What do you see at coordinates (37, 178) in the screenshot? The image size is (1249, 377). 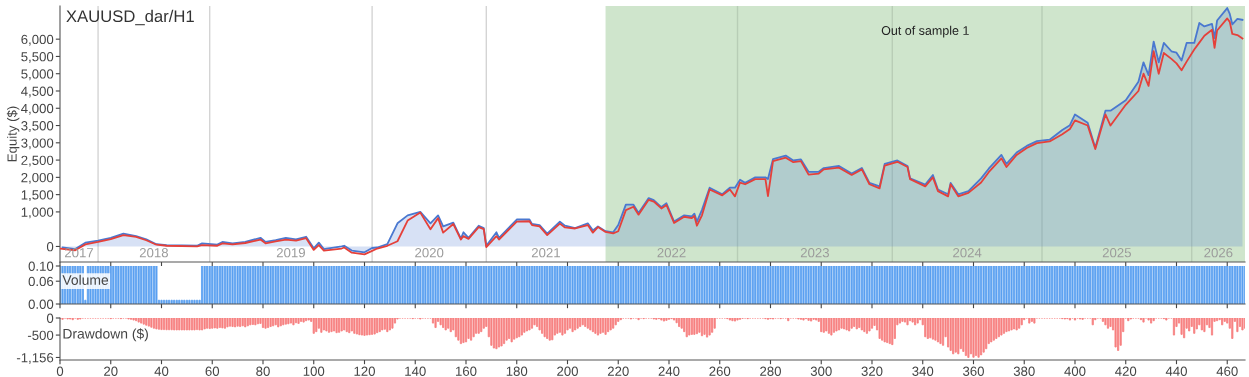 I see `y-tick-label: 2,000` at bounding box center [37, 178].